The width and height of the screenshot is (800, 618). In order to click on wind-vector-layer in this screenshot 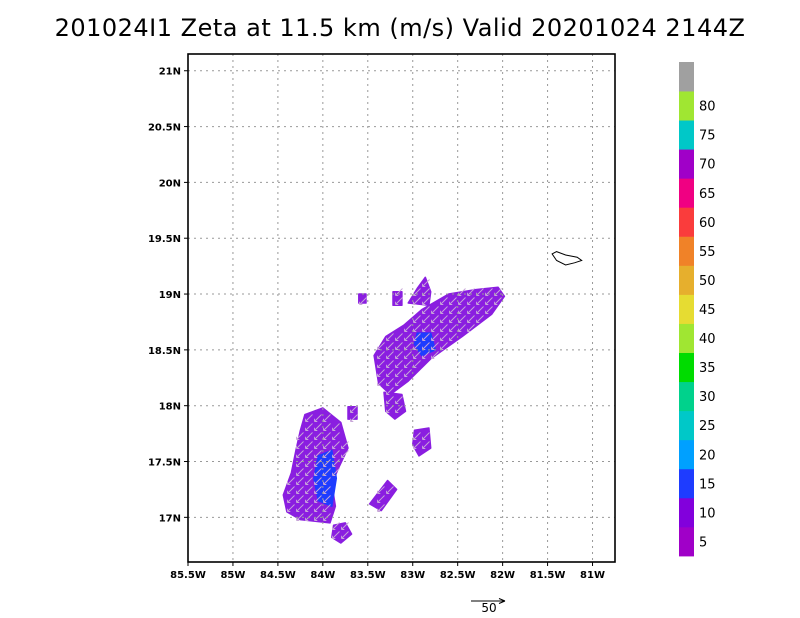, I will do `click(394, 409)`.